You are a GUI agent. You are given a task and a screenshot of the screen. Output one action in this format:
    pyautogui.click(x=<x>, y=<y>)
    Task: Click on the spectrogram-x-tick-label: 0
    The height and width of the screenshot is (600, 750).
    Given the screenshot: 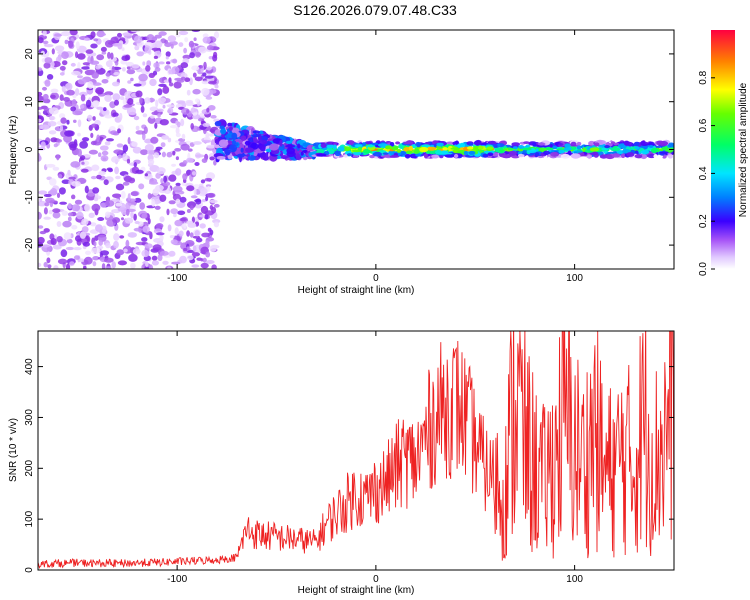 What is the action you would take?
    pyautogui.click(x=376, y=278)
    